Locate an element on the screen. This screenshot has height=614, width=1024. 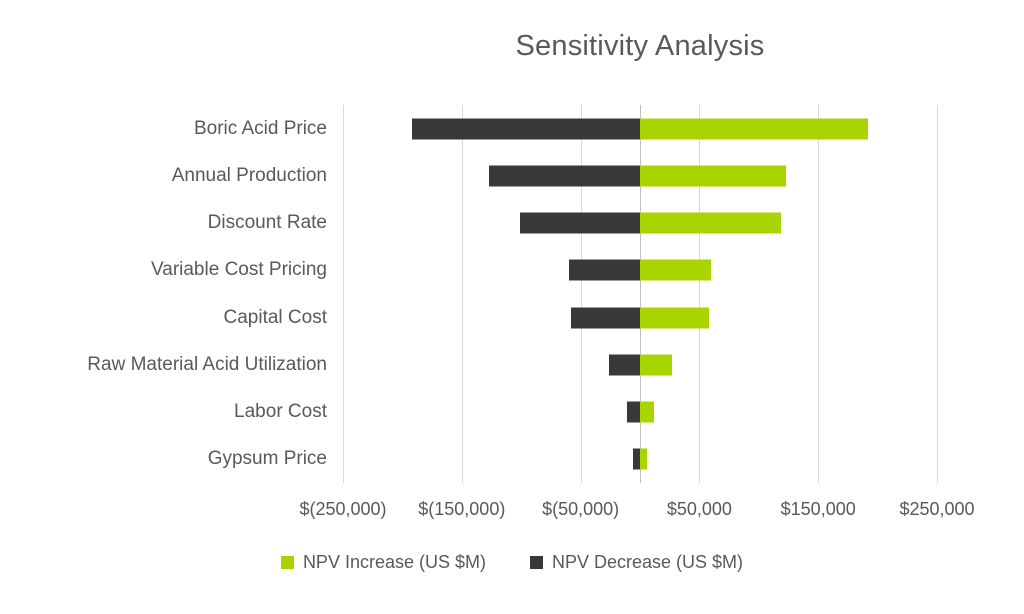
category-label: Variable Cost Pricing is located at coordinates (238, 270).